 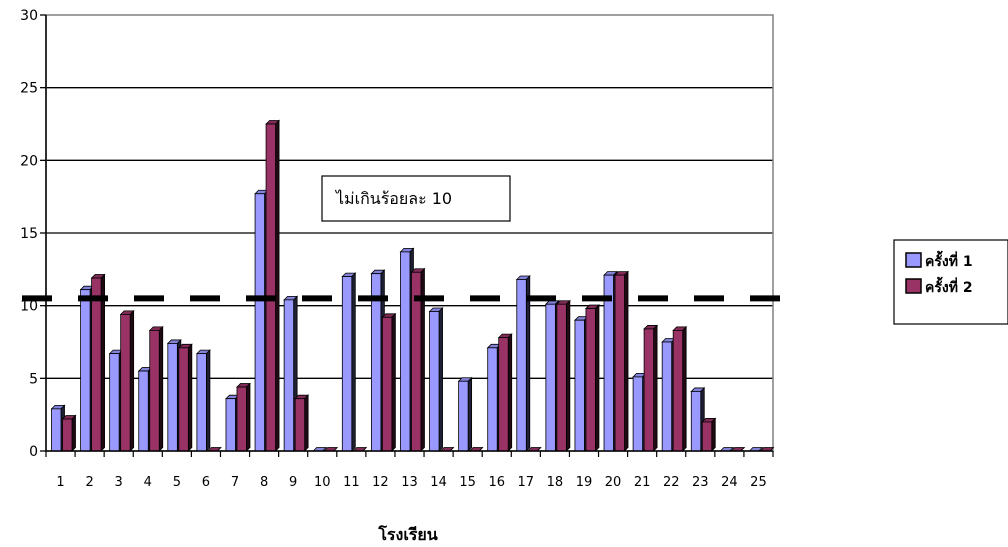 I want to click on x-tick-label: 18, so click(x=555, y=482).